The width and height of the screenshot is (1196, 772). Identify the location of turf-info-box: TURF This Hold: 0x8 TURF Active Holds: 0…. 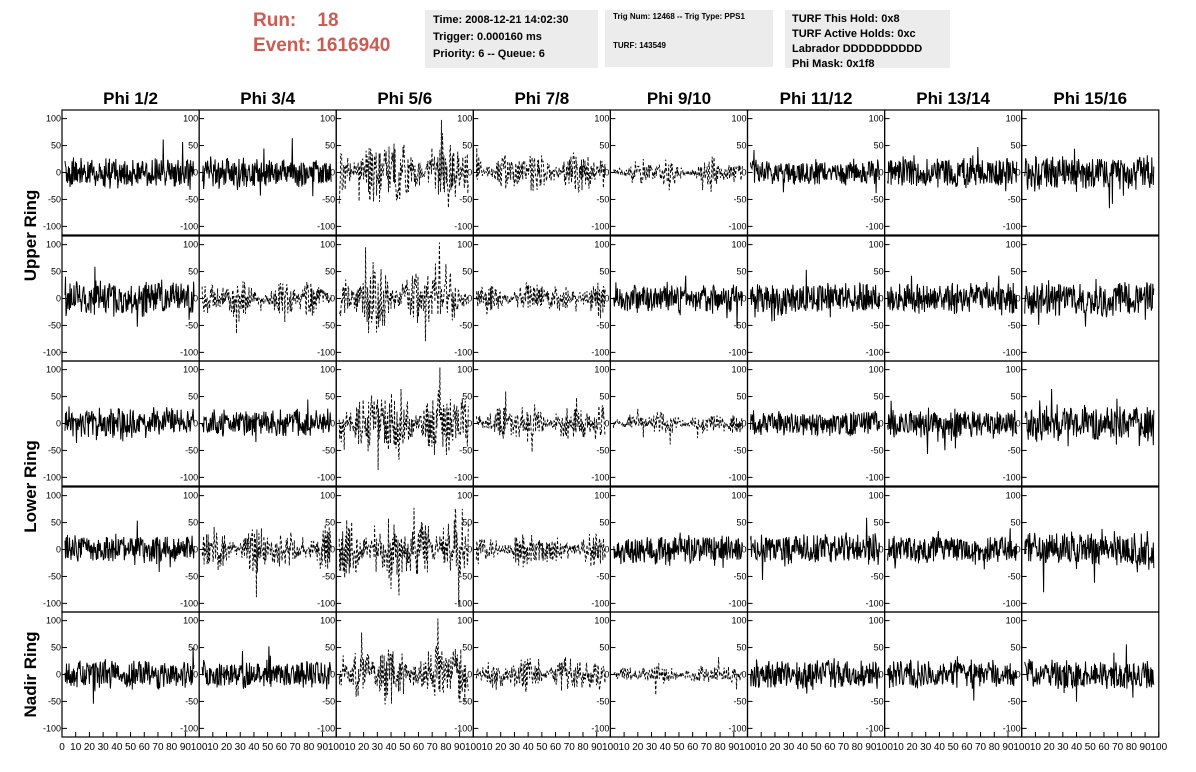
(867, 40).